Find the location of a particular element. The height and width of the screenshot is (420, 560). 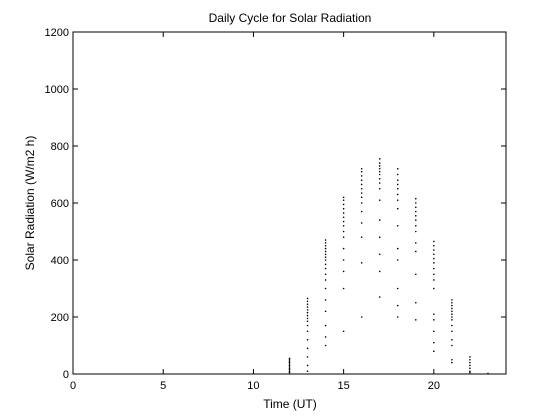

y-tick-label: 200 is located at coordinates (60, 318).